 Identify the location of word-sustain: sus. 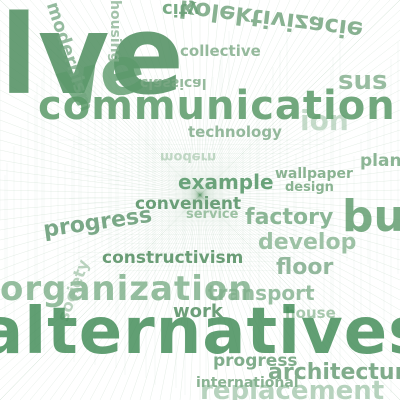
(363, 81).